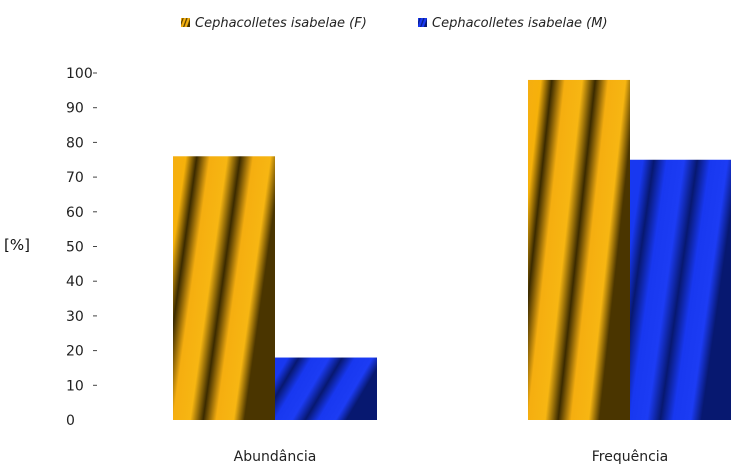 The height and width of the screenshot is (472, 731). Describe the element at coordinates (630, 457) in the screenshot. I see `x-category-label: Frequência` at that location.